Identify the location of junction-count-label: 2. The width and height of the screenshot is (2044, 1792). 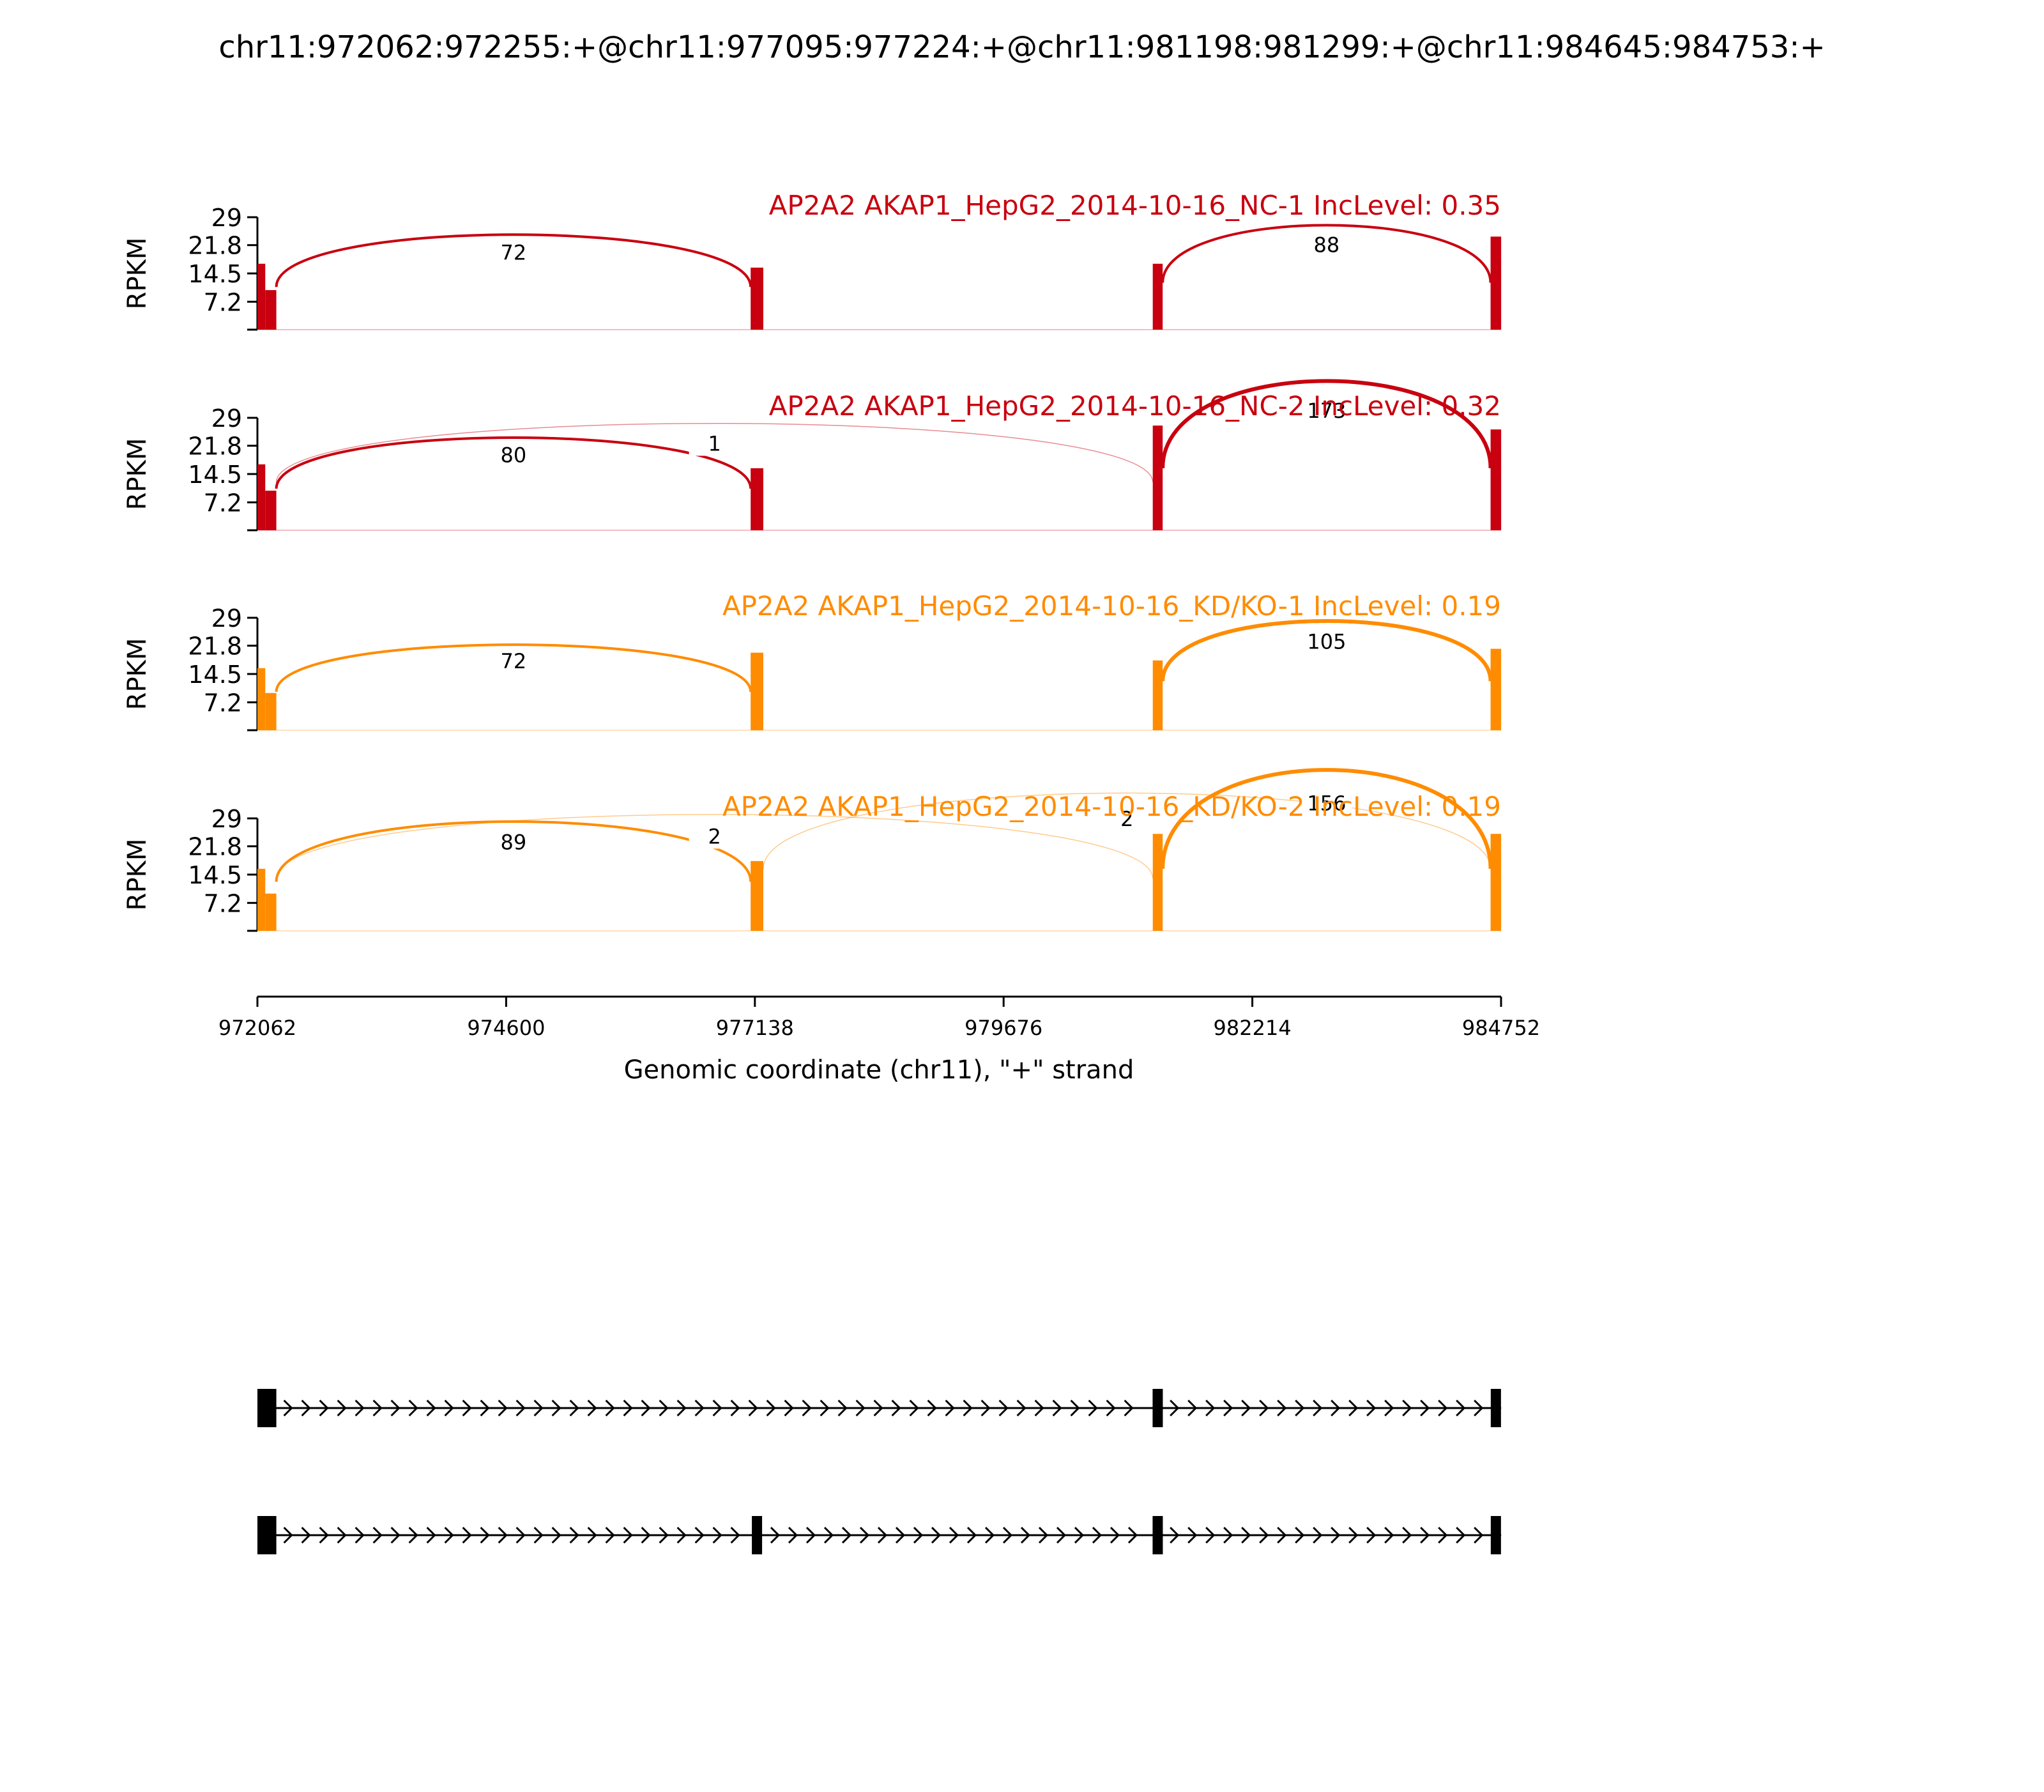
(715, 836).